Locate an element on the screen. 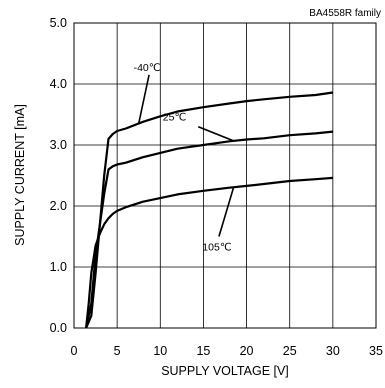 The image size is (385, 388). annotation-label-0: -40℃ is located at coordinates (147, 68).